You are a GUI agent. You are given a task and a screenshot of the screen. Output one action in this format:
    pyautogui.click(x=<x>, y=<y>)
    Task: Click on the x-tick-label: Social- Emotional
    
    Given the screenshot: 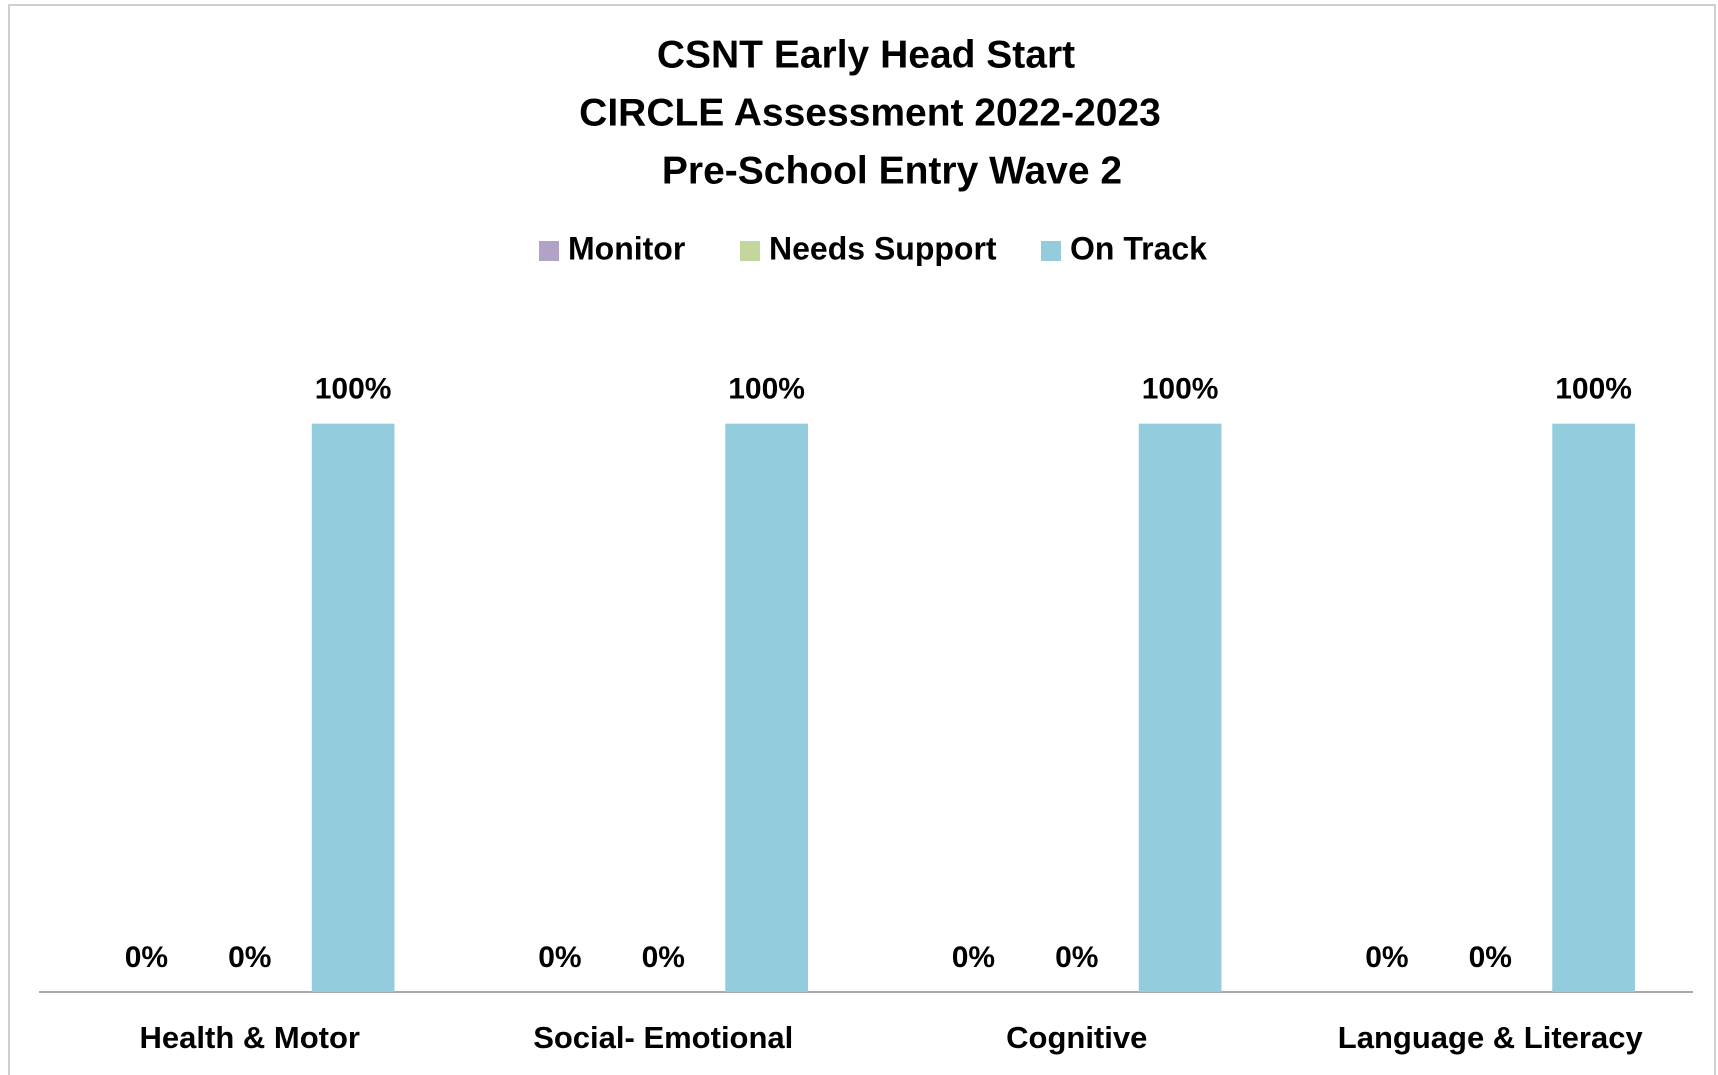 What is the action you would take?
    pyautogui.click(x=663, y=1037)
    